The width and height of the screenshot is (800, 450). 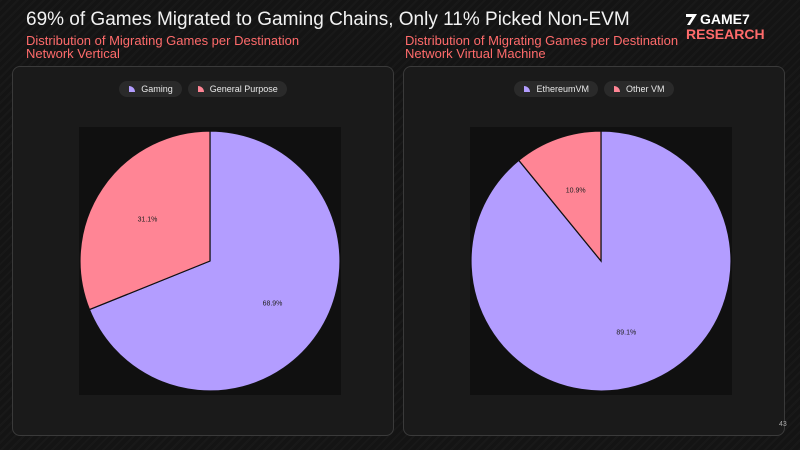 I want to click on legend-item-general-purpose: General Purpose, so click(x=237, y=89).